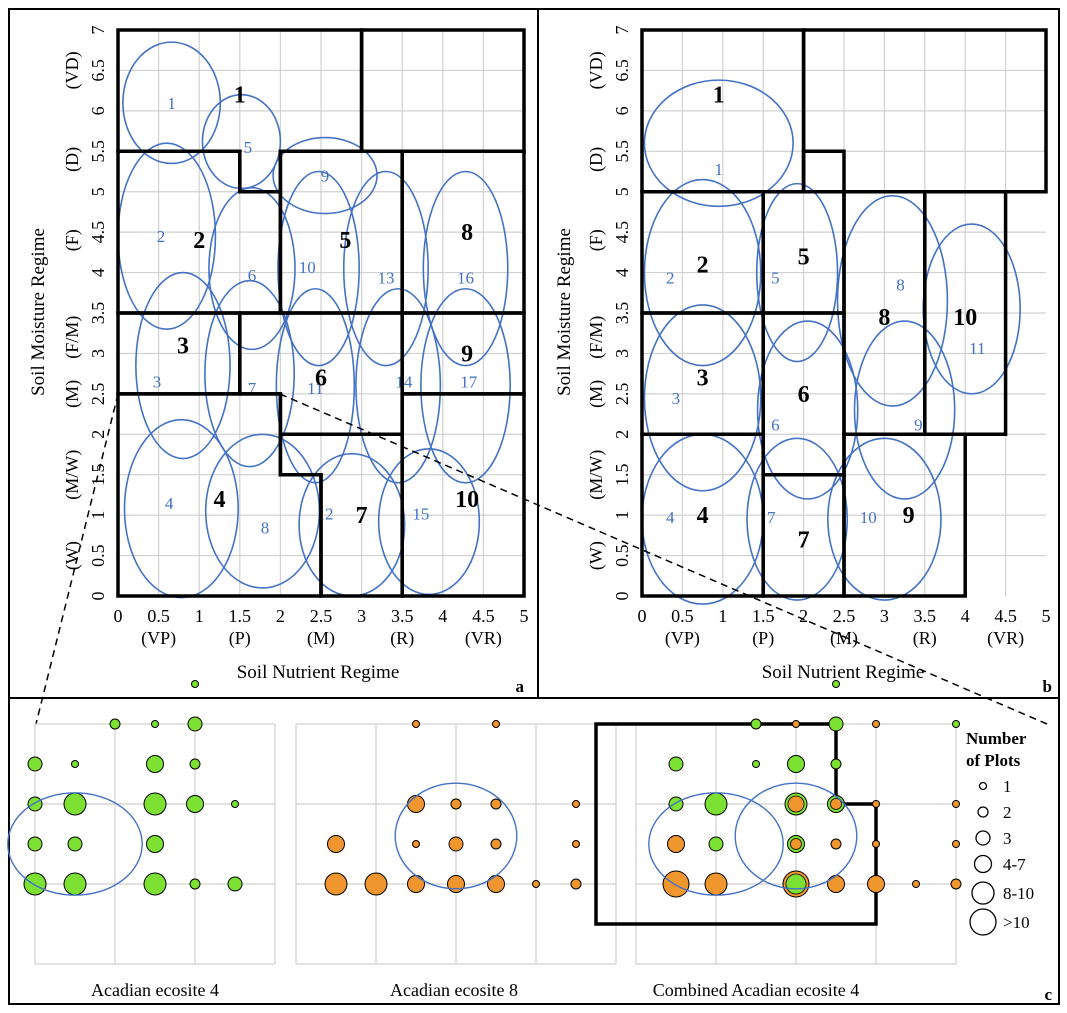 Image resolution: width=1067 pixels, height=1013 pixels. I want to click on ellipse-label-7: 7, so click(252, 388).